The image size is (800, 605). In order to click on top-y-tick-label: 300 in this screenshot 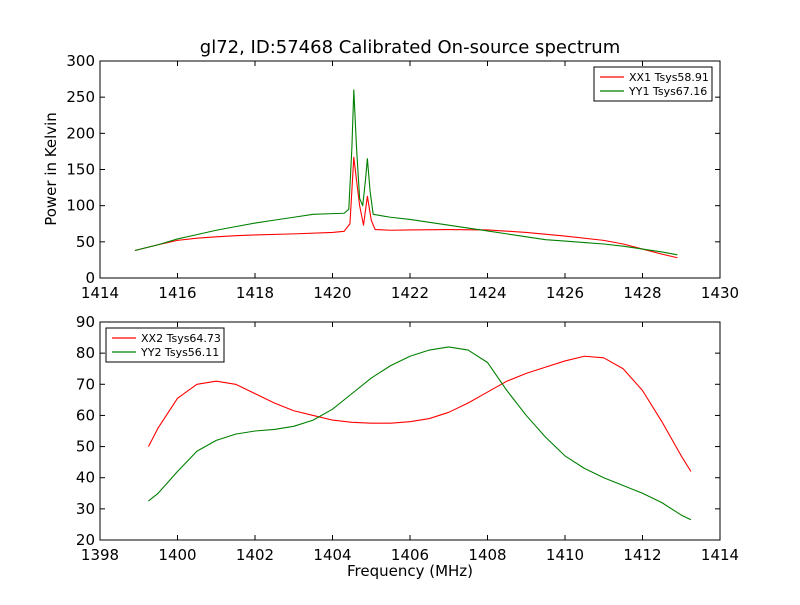, I will do `click(80, 61)`.